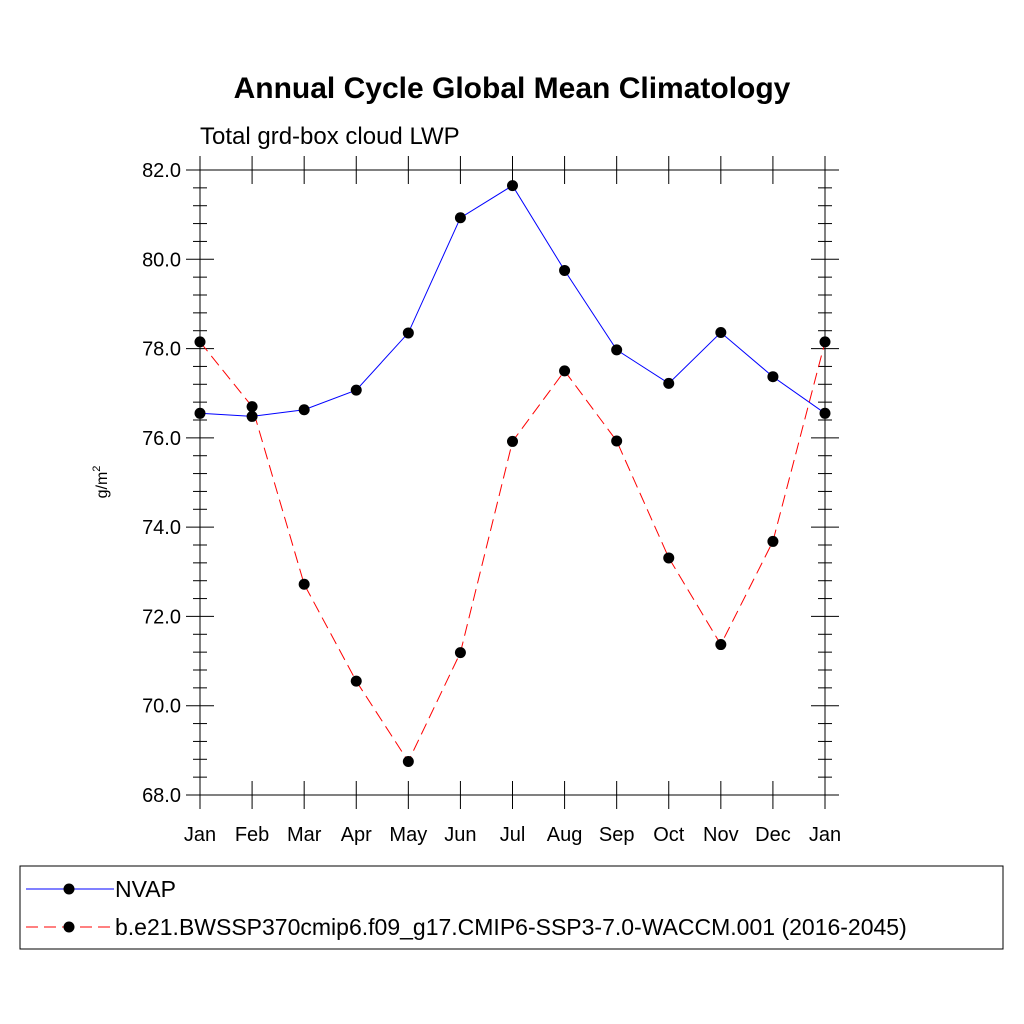 The image size is (1024, 1024). I want to click on y-axis-label: g/m2, so click(101, 482).